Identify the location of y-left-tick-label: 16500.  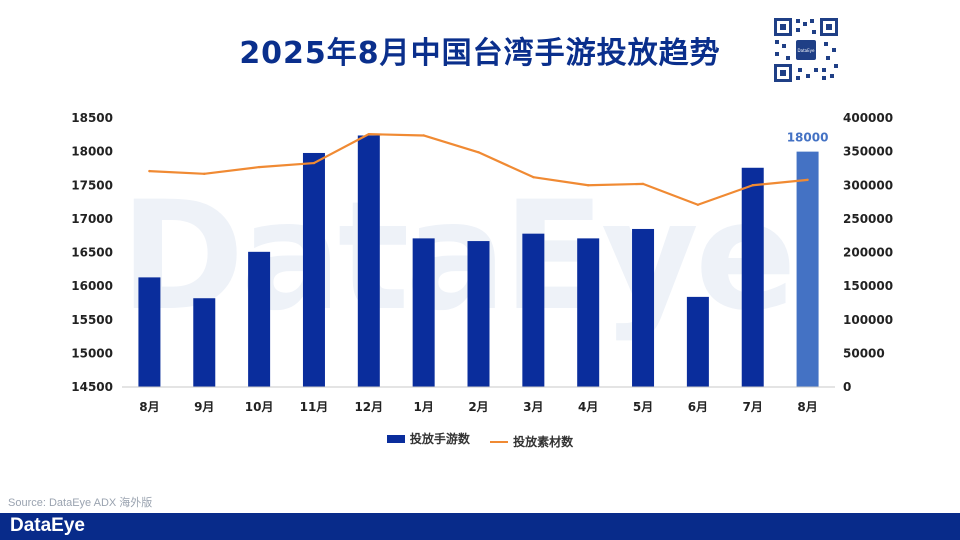
(92, 253).